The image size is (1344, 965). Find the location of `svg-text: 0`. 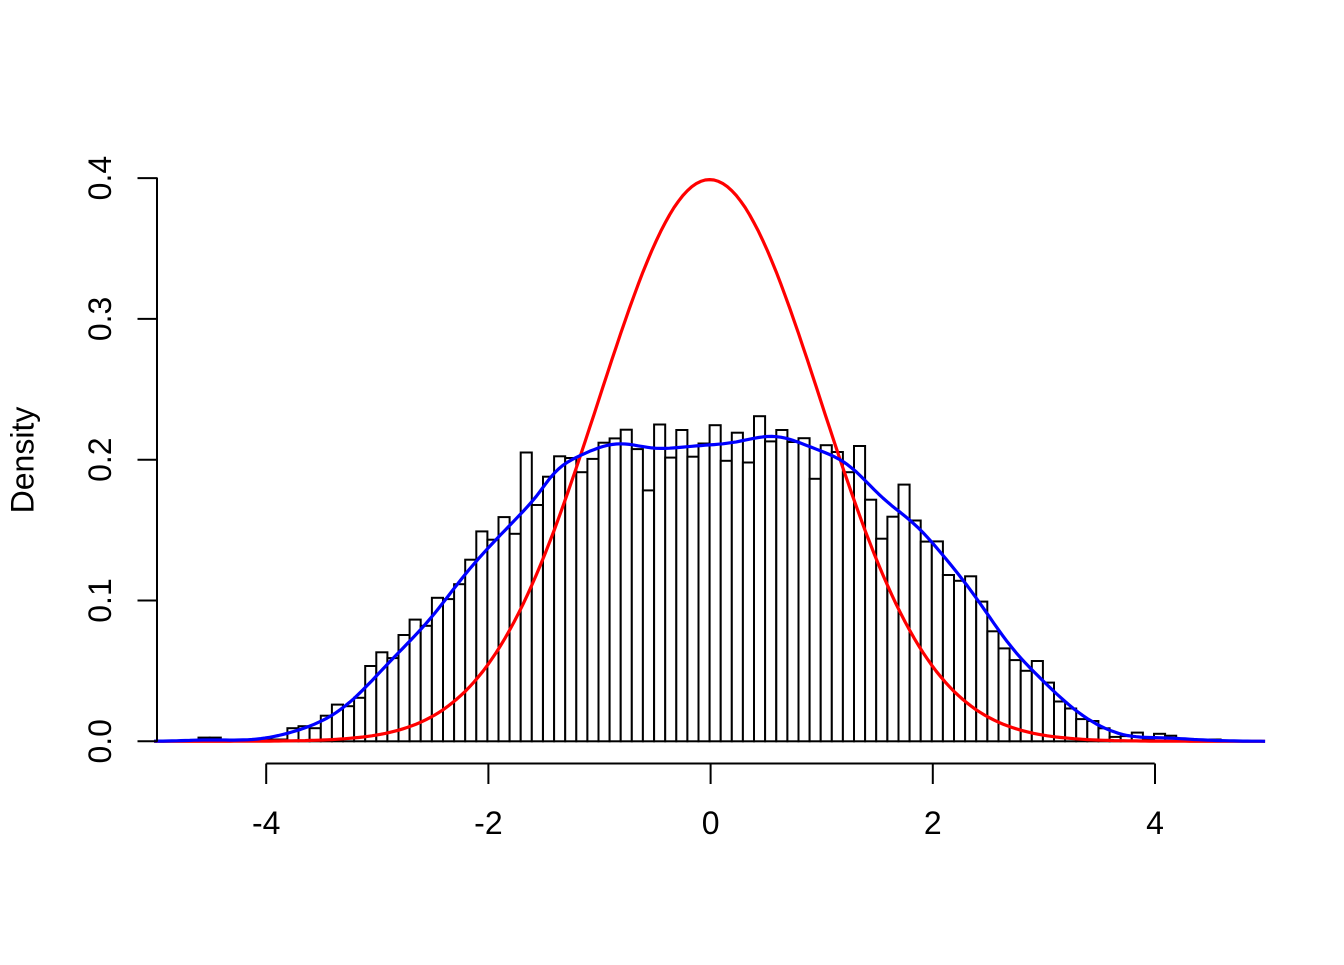

svg-text: 0 is located at coordinates (711, 823).